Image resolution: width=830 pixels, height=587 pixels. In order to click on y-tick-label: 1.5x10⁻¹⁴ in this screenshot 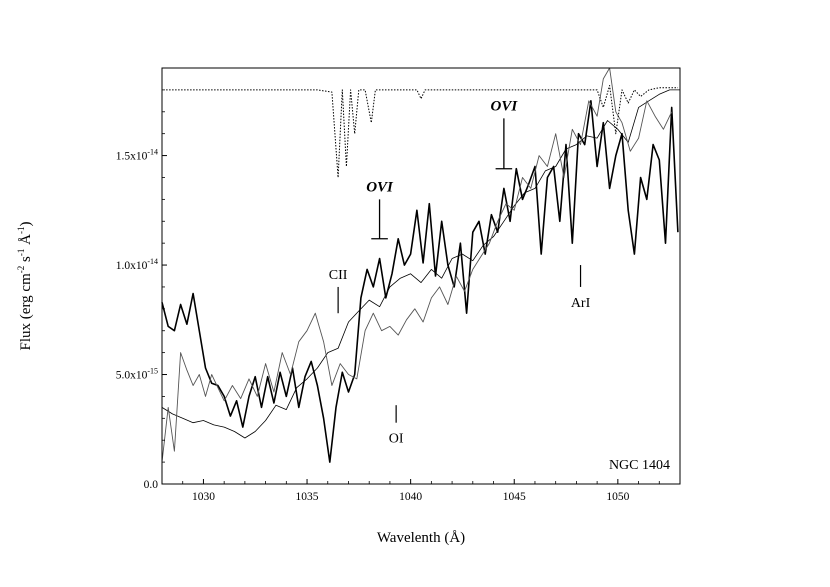, I will do `click(137, 155)`.